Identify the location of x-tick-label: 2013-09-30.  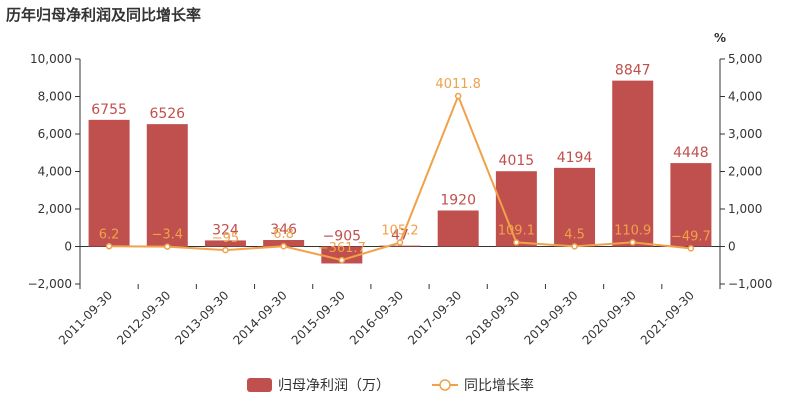
(201, 317).